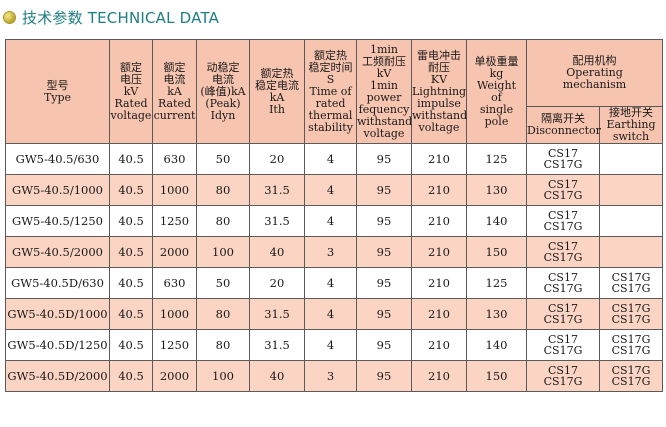 Image resolution: width=666 pixels, height=427 pixels. I want to click on header-line: impulse, so click(439, 103).